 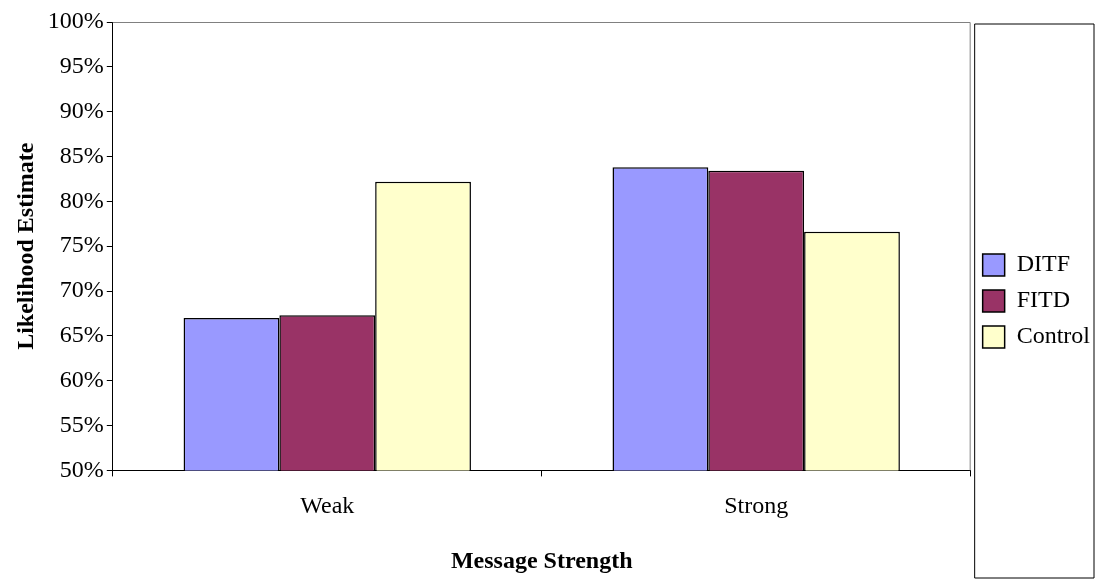 What do you see at coordinates (1053, 335) in the screenshot?
I see `legend-label: Control` at bounding box center [1053, 335].